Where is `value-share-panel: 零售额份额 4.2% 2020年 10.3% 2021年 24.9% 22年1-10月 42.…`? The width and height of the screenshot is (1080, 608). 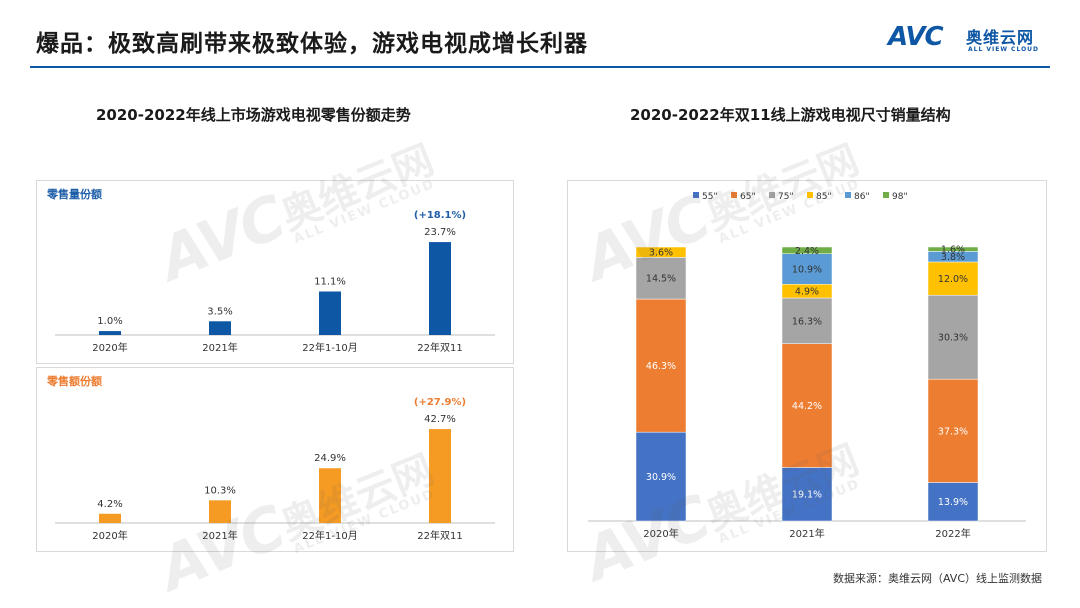 value-share-panel: 零售额份额 4.2% 2020年 10.3% 2021年 24.9% 22年1-10月 42.… is located at coordinates (275, 459).